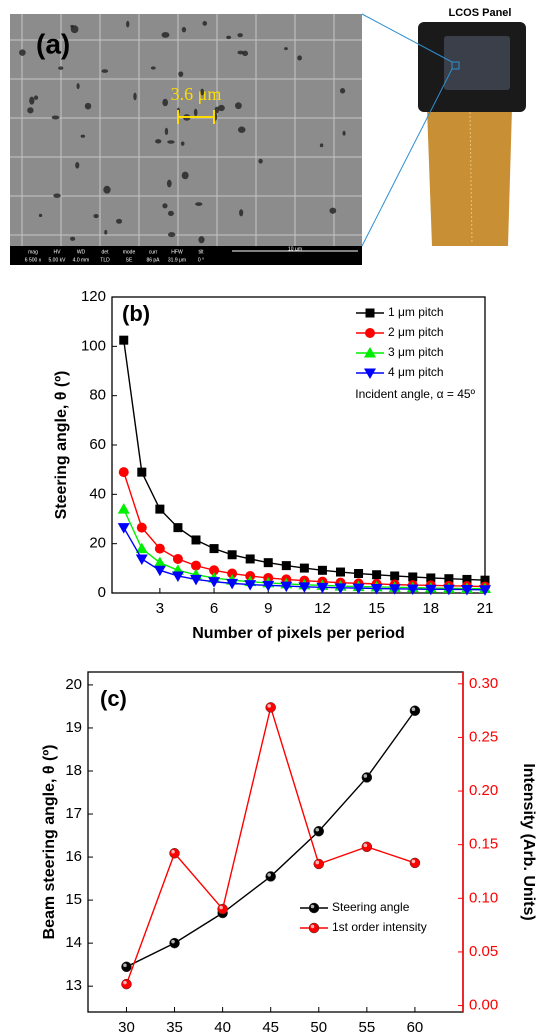 The height and width of the screenshot is (1036, 545). I want to click on info-header: curr, so click(153, 252).